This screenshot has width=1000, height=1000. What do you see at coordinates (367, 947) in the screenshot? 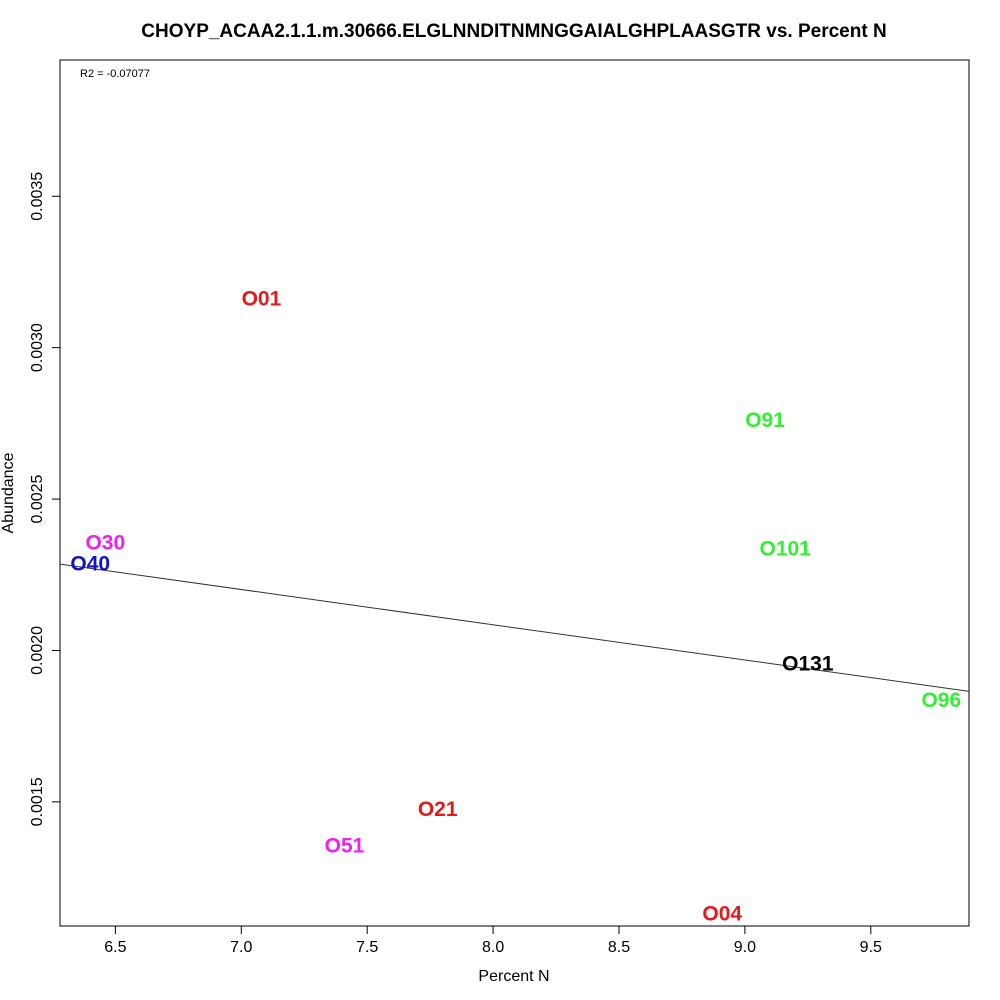
I see `x-tick-label: 7.5` at bounding box center [367, 947].